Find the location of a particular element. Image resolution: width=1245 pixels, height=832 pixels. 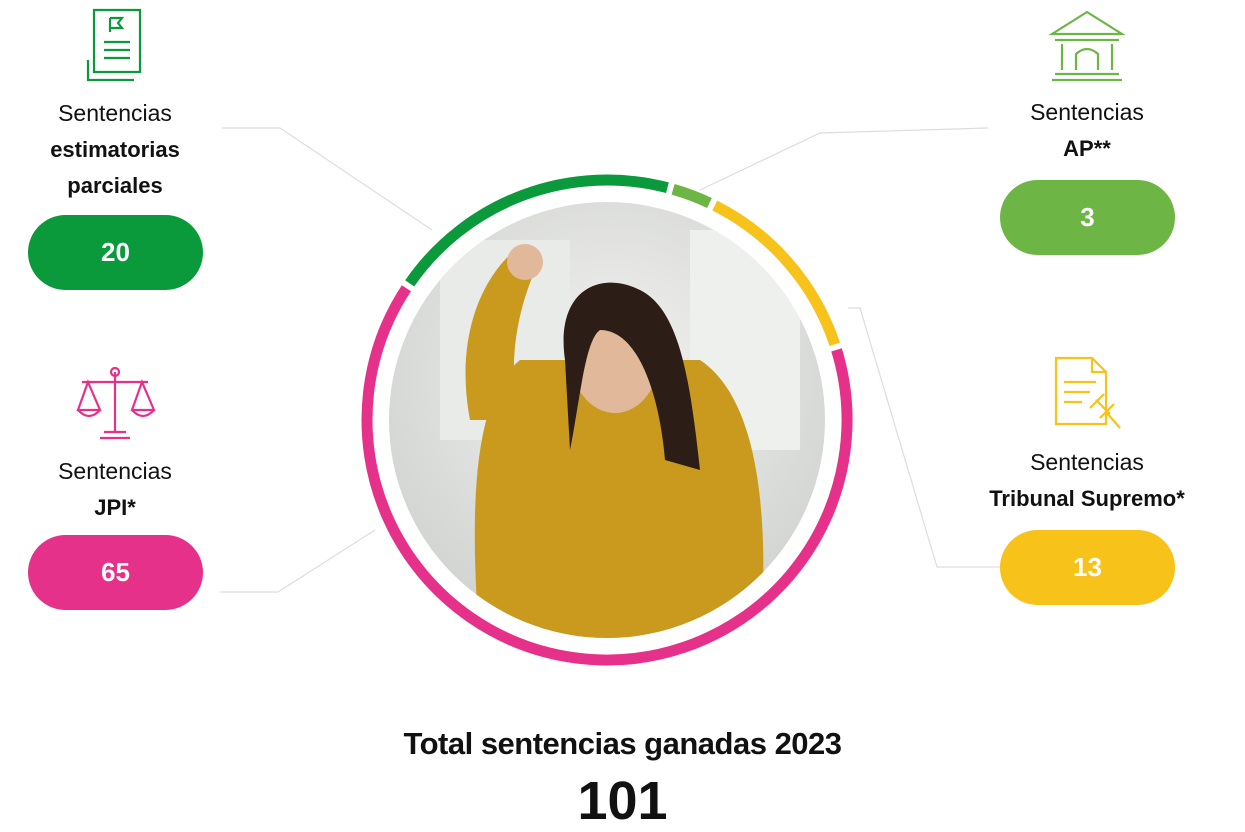

category-name: AP** is located at coordinates (1087, 148).